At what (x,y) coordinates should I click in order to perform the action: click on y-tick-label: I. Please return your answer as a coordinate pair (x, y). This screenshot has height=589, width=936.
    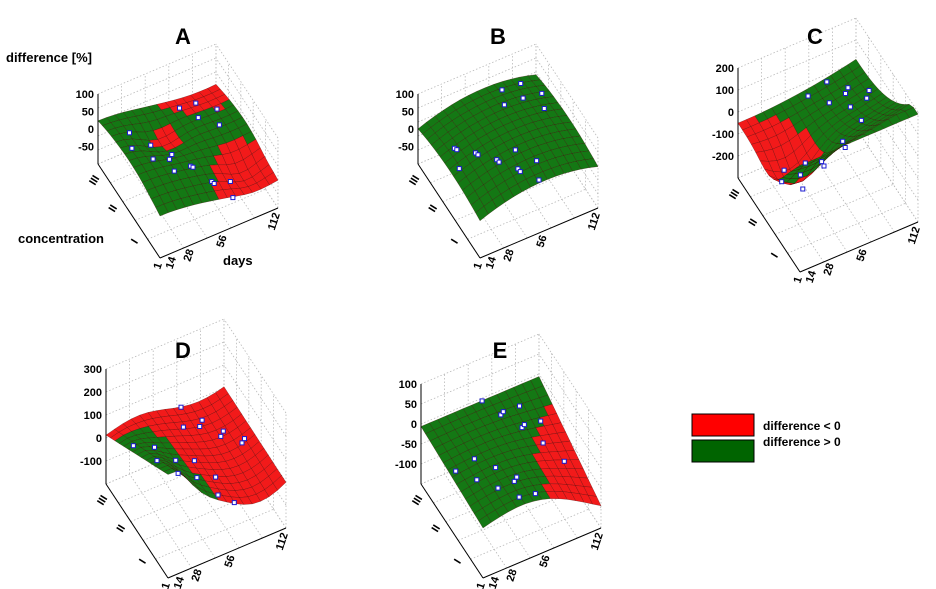
    Looking at the image, I should click on (143, 561).